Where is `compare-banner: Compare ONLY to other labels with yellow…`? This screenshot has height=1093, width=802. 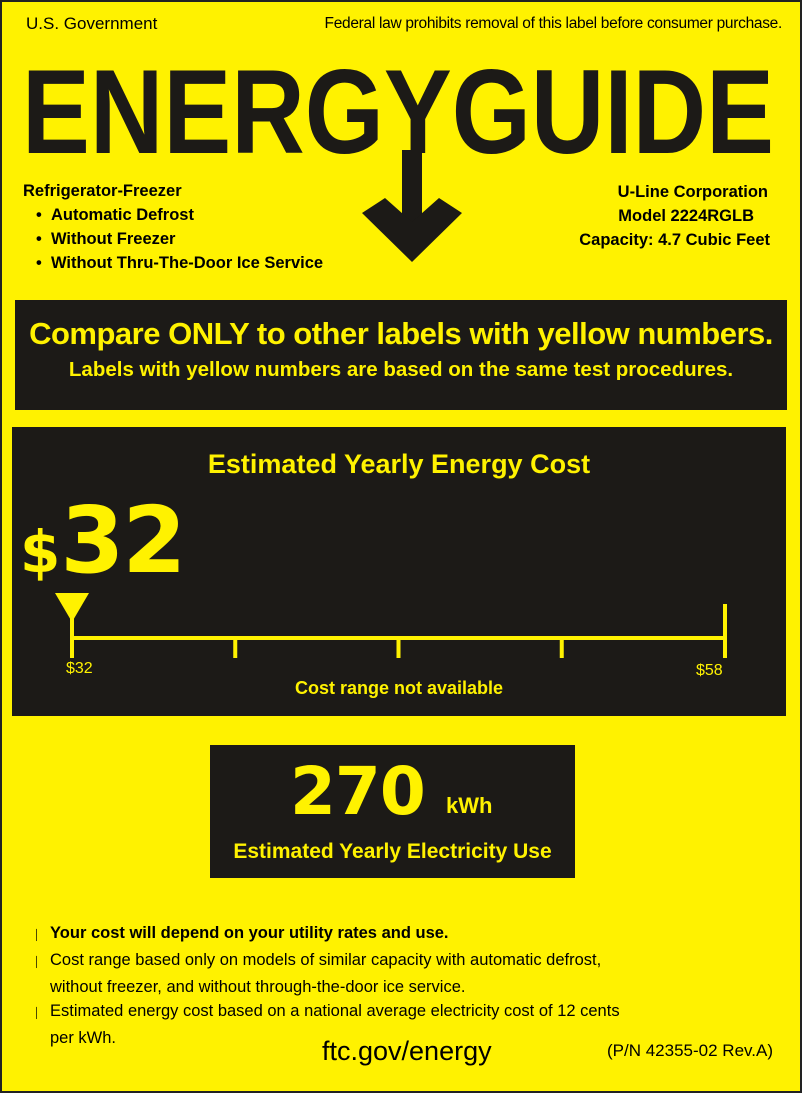
compare-banner: Compare ONLY to other labels with yellow… is located at coordinates (401, 355).